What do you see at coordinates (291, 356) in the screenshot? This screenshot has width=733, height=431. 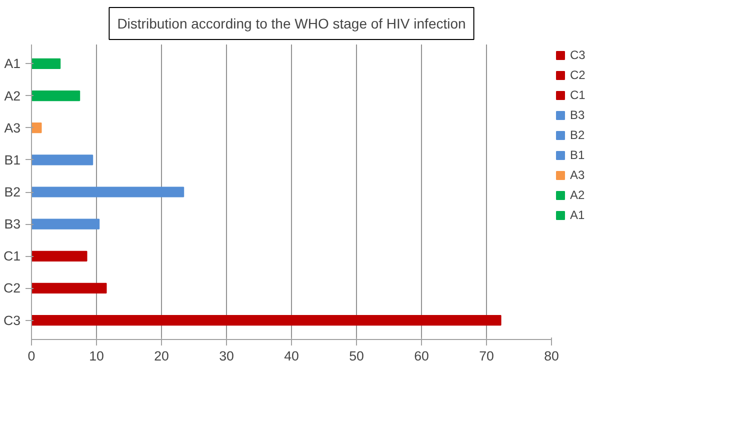 I see `x-tick-label: 40` at bounding box center [291, 356].